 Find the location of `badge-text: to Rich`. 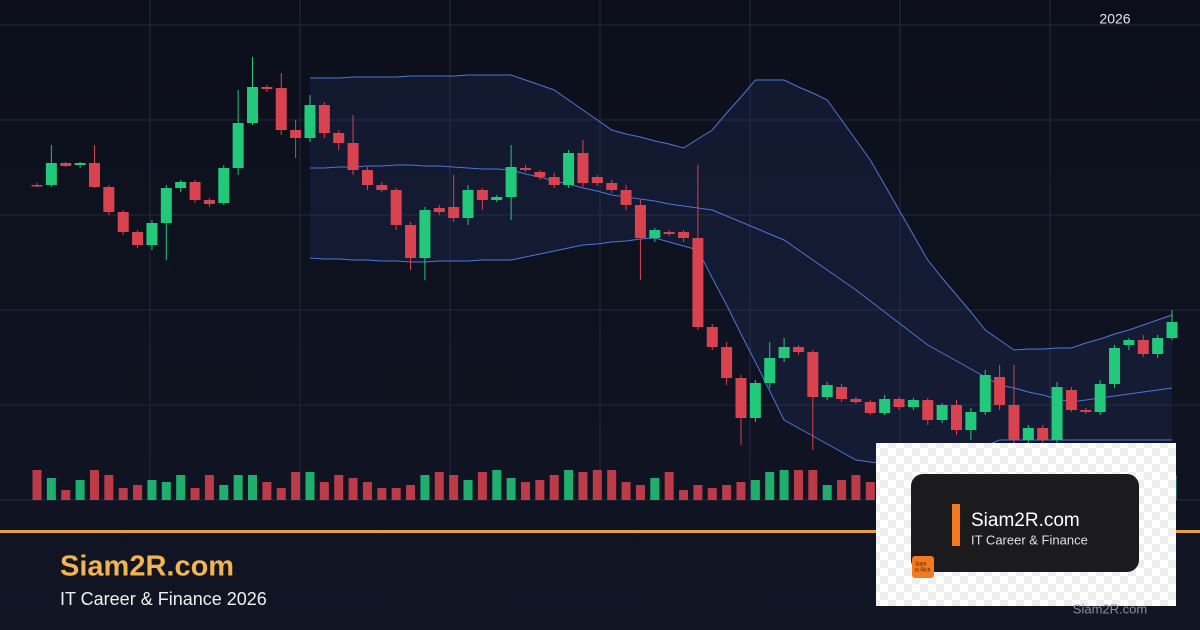

badge-text: to Rich is located at coordinates (923, 570).